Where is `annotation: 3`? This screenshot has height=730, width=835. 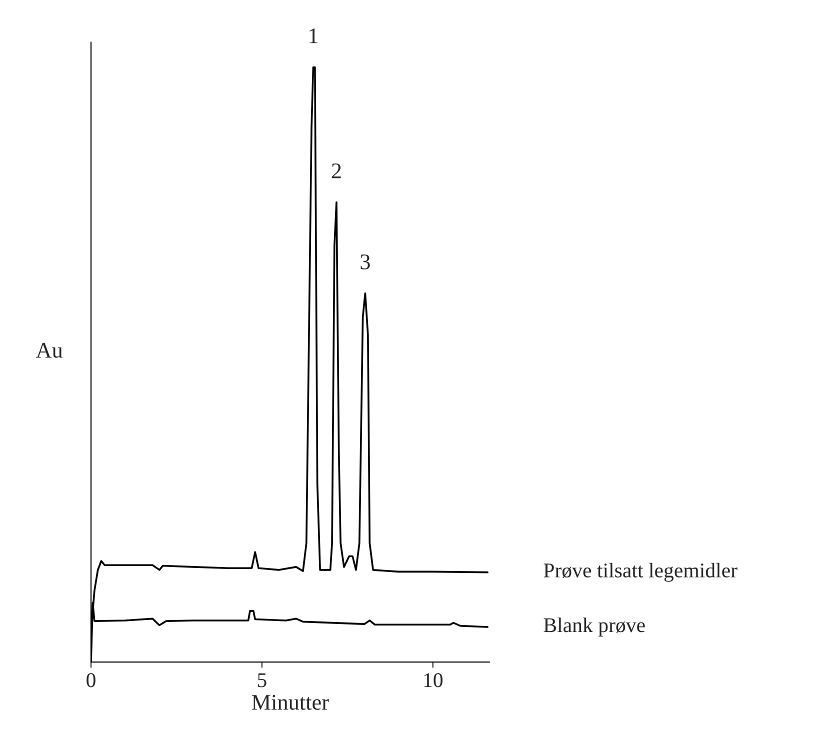
annotation: 3 is located at coordinates (365, 262).